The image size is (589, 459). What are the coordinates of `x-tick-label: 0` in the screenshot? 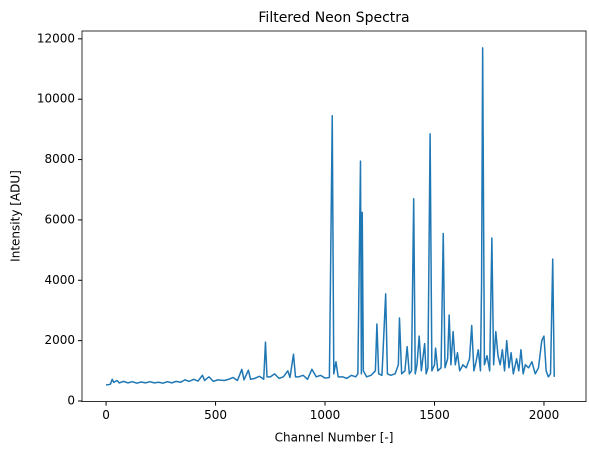 It's located at (106, 415).